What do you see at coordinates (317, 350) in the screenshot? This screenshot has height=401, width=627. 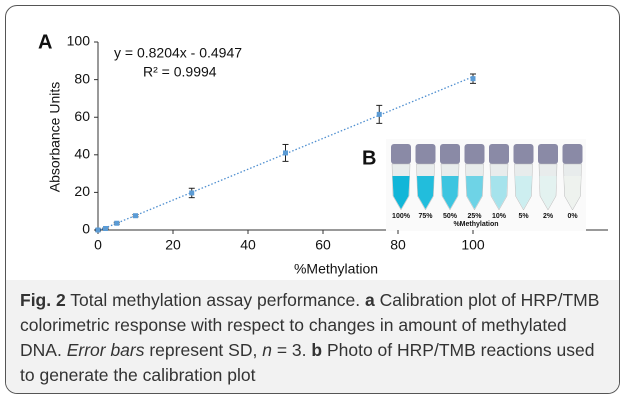 I see `part-label: b` at bounding box center [317, 350].